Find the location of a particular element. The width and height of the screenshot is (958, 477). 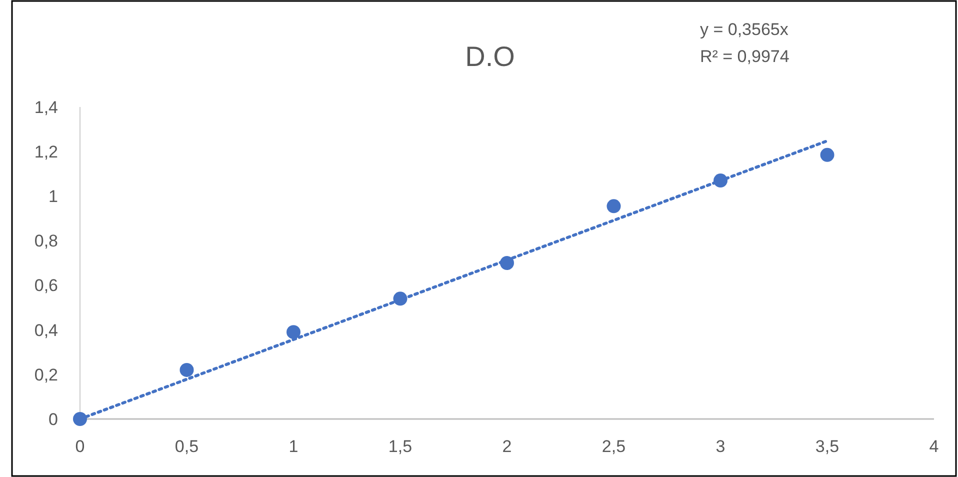

y-tick-label: 1 is located at coordinates (53, 196).